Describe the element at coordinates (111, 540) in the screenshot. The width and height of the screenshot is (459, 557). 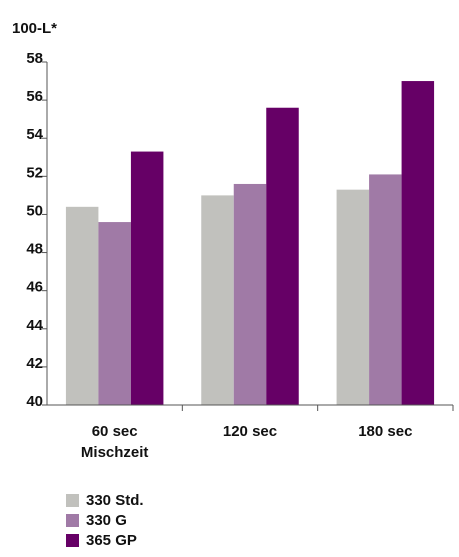
I see `legend-label: 365 GP` at that location.